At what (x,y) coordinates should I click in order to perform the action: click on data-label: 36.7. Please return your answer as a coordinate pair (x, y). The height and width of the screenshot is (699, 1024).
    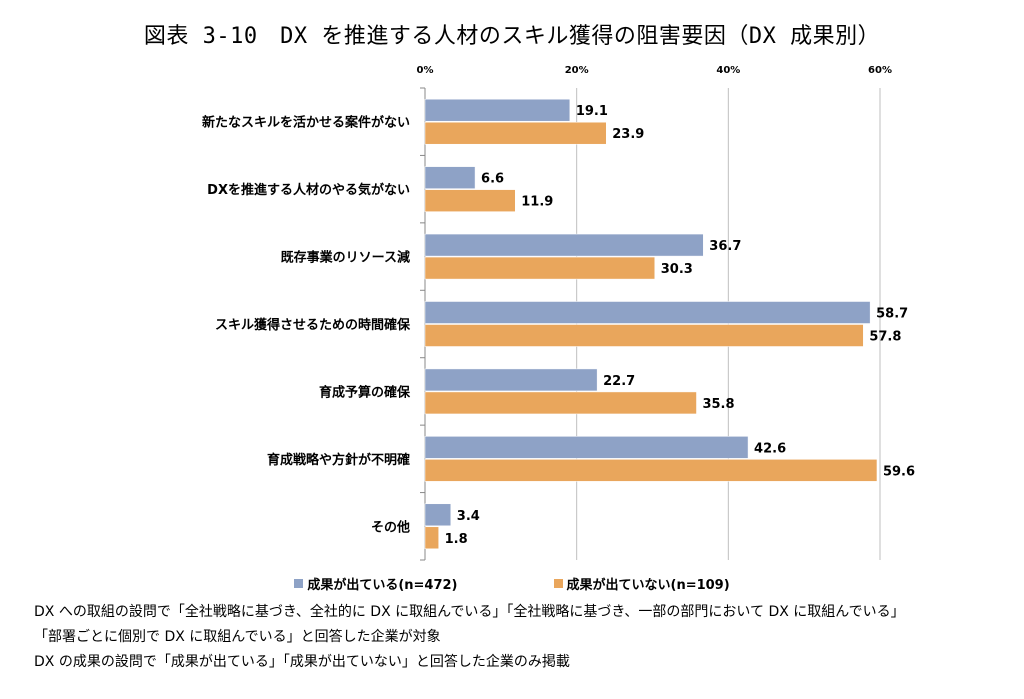
    Looking at the image, I should click on (725, 246).